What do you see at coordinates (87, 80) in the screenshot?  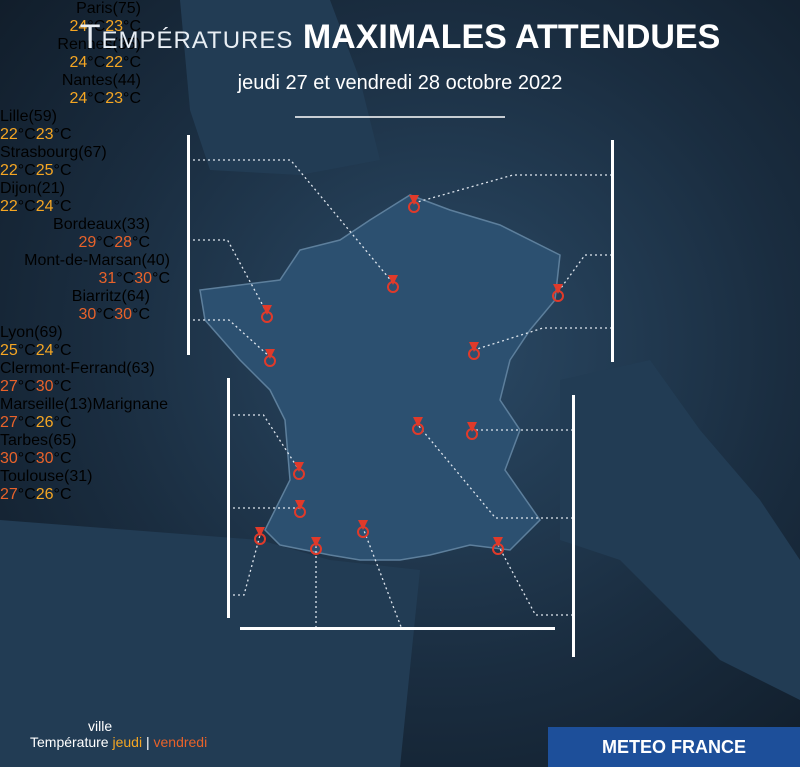 I see `city-name: Nantes` at bounding box center [87, 80].